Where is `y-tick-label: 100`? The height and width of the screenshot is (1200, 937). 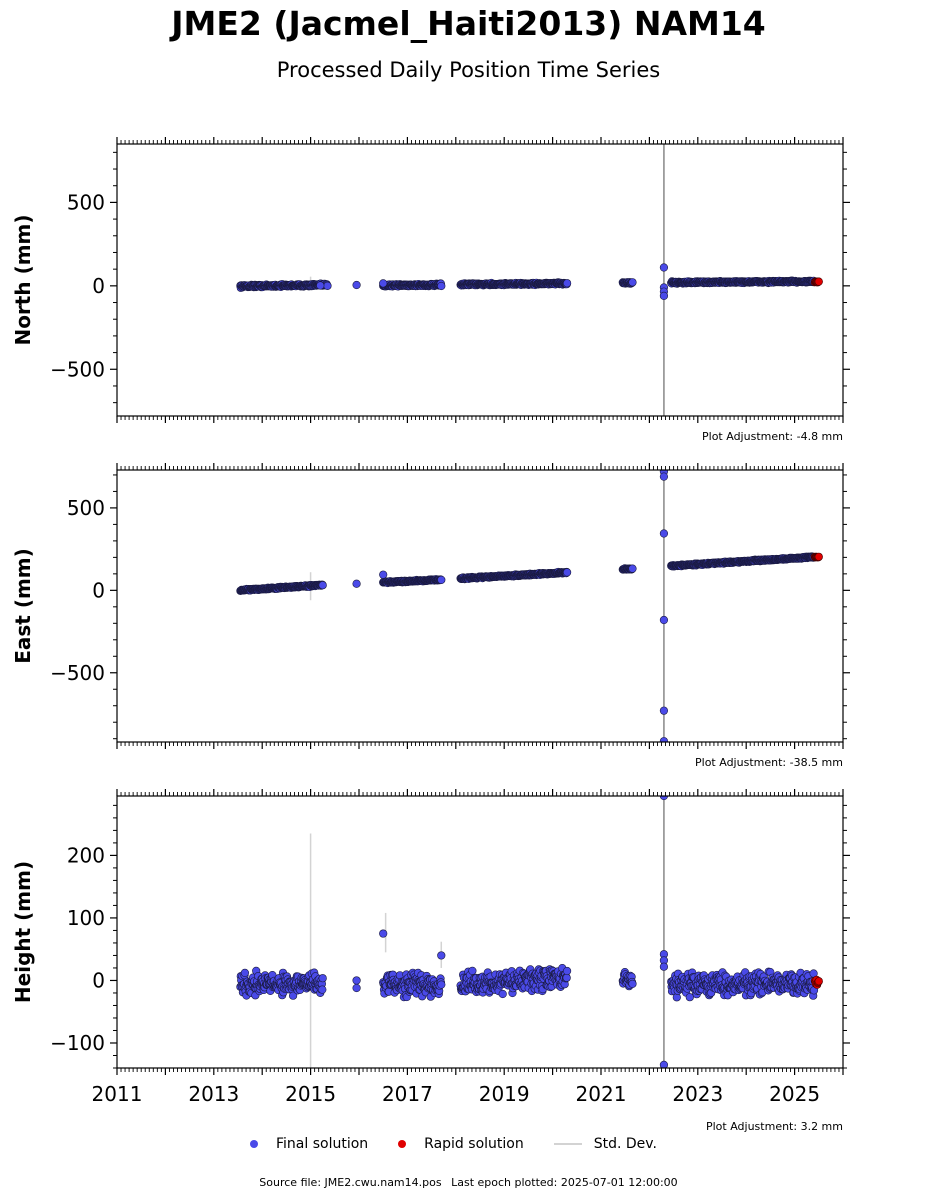 y-tick-label: 100 is located at coordinates (86, 918).